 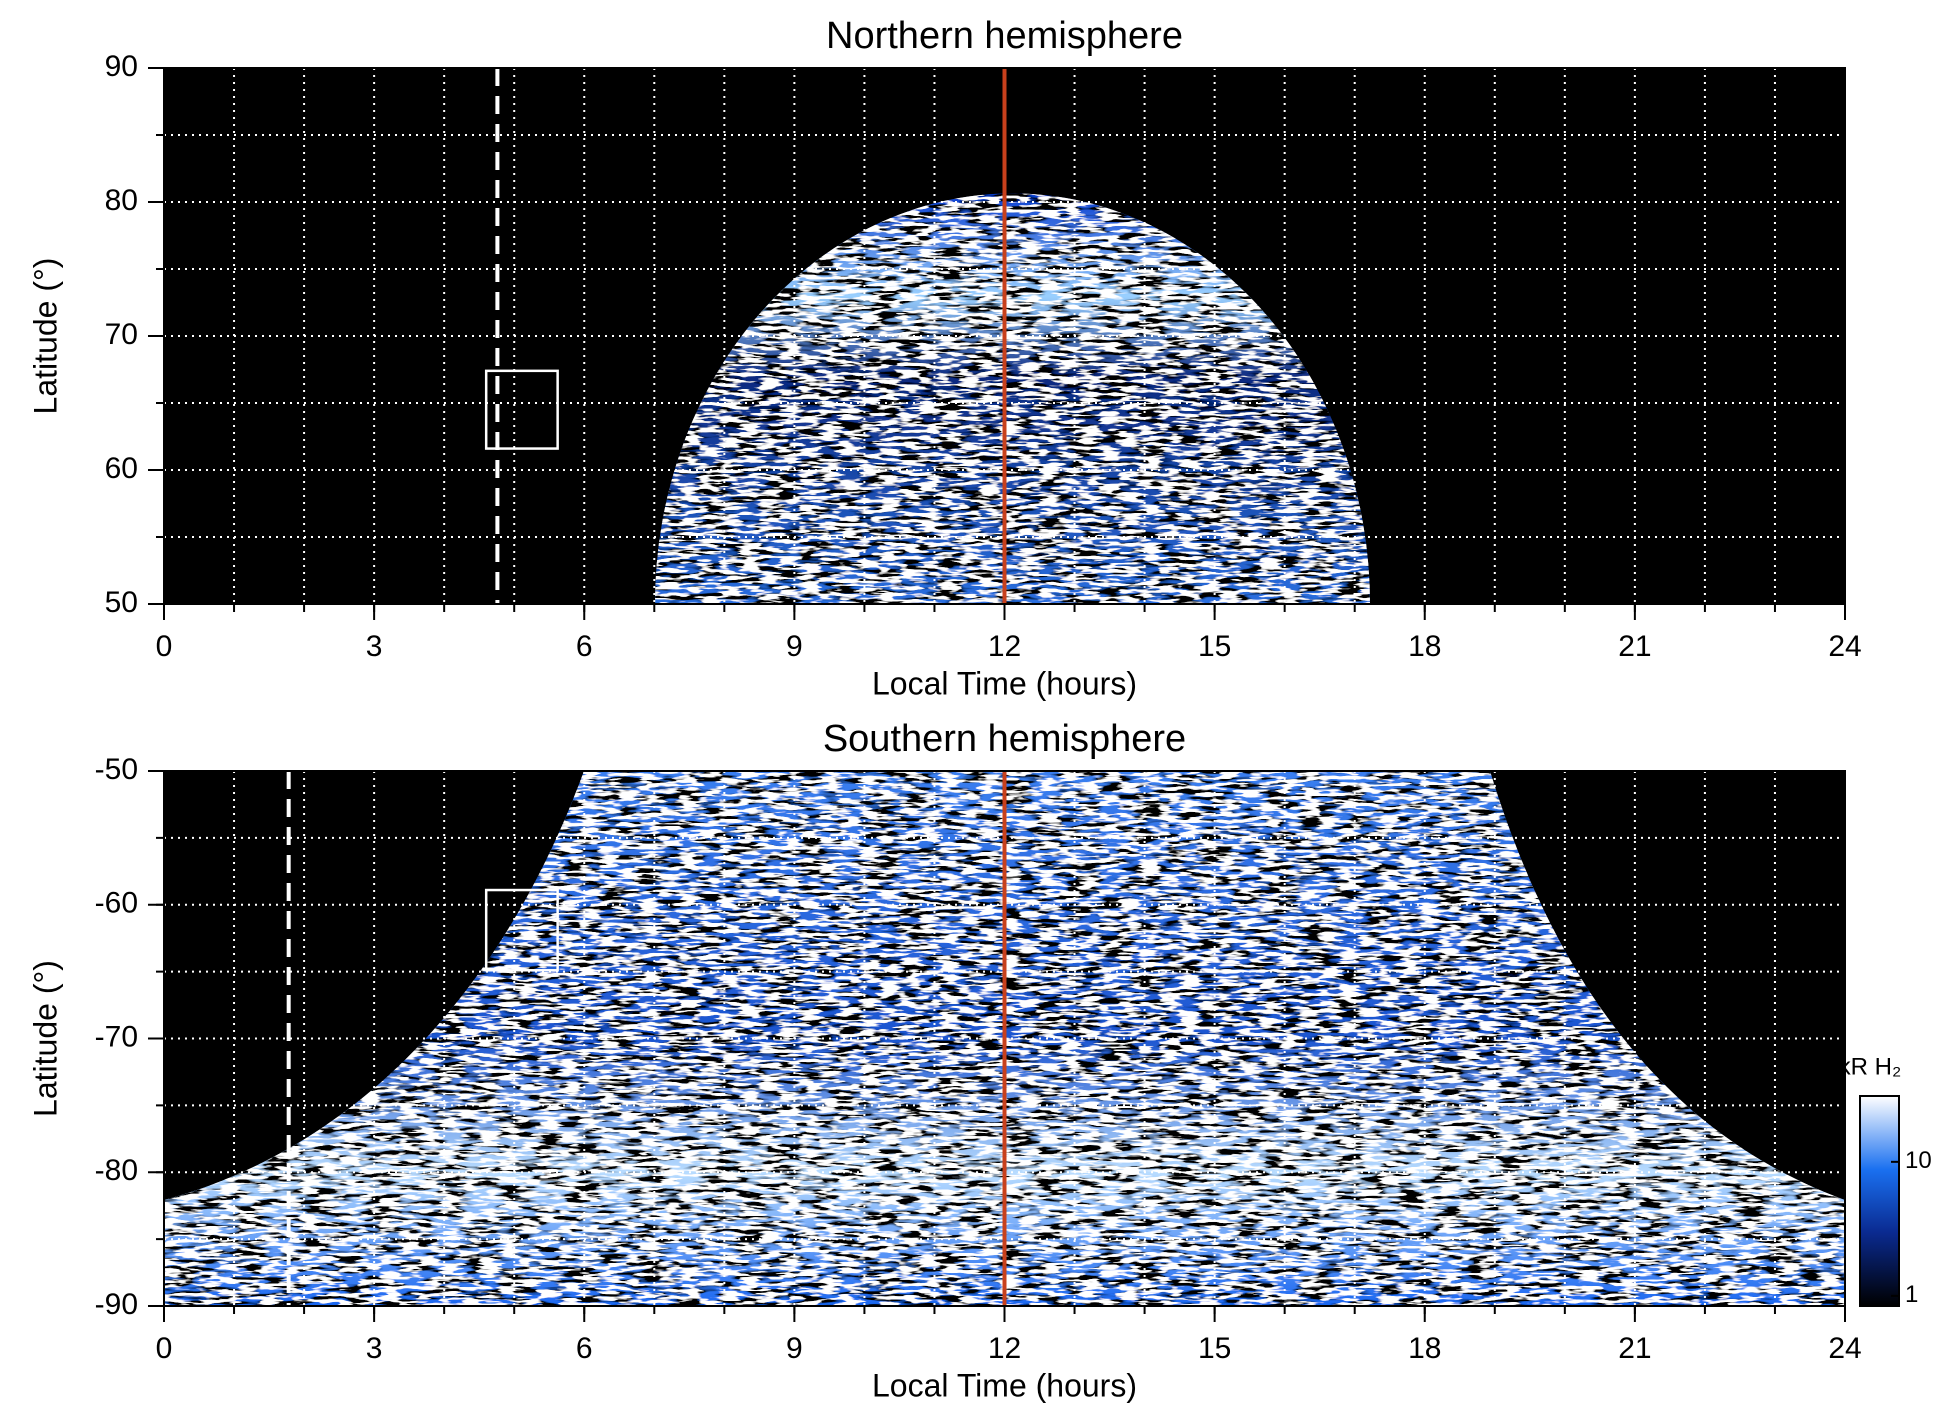 I want to click on y-tick-label: -90, so click(x=116, y=1304).